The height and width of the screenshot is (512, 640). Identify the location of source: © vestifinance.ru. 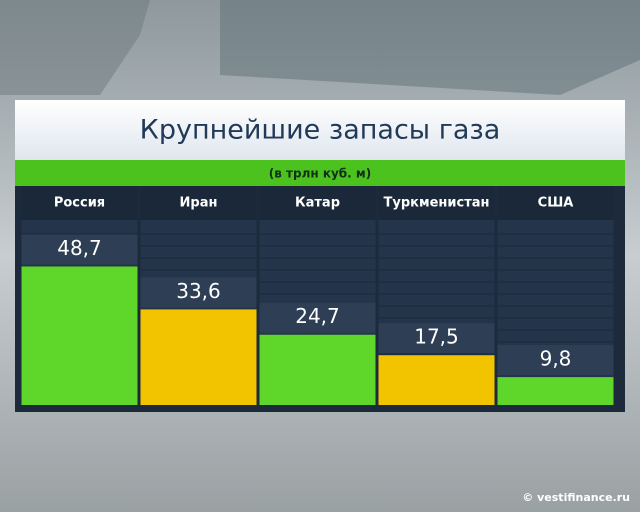
(576, 497).